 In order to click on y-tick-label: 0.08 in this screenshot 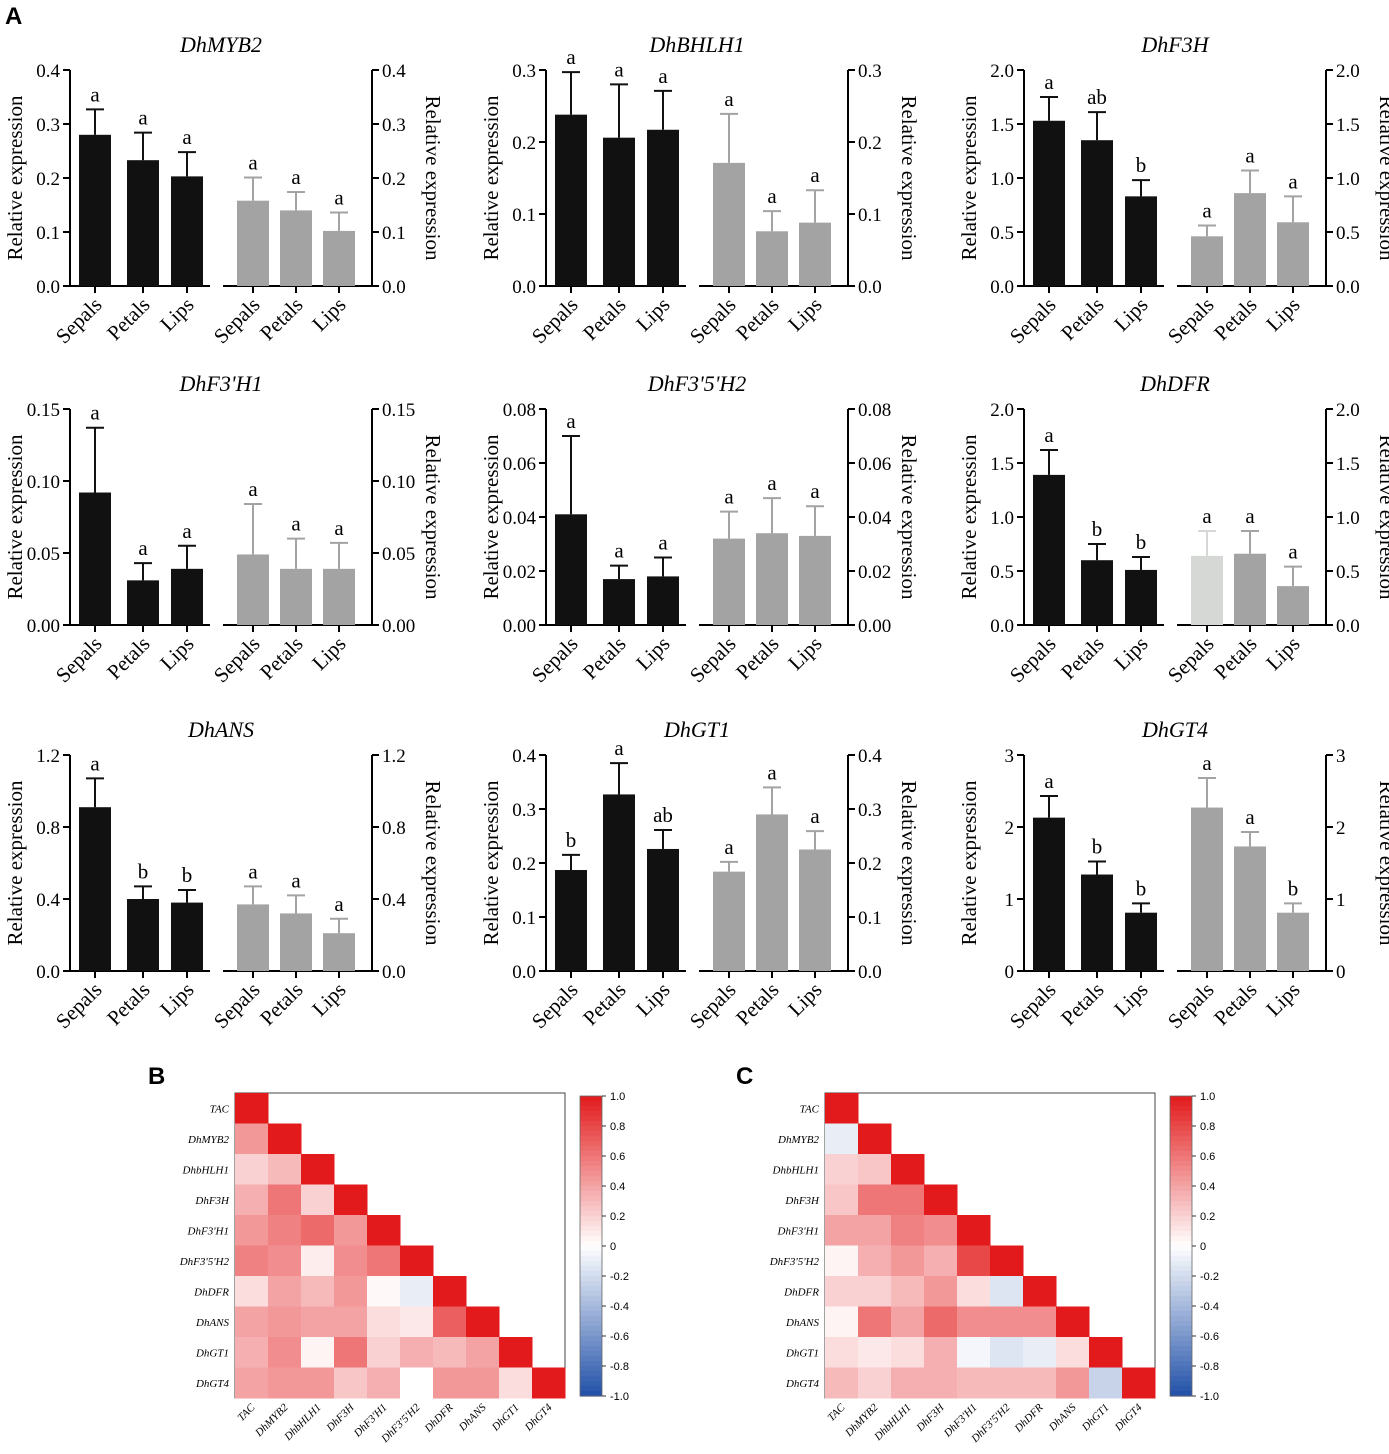, I will do `click(519, 410)`.